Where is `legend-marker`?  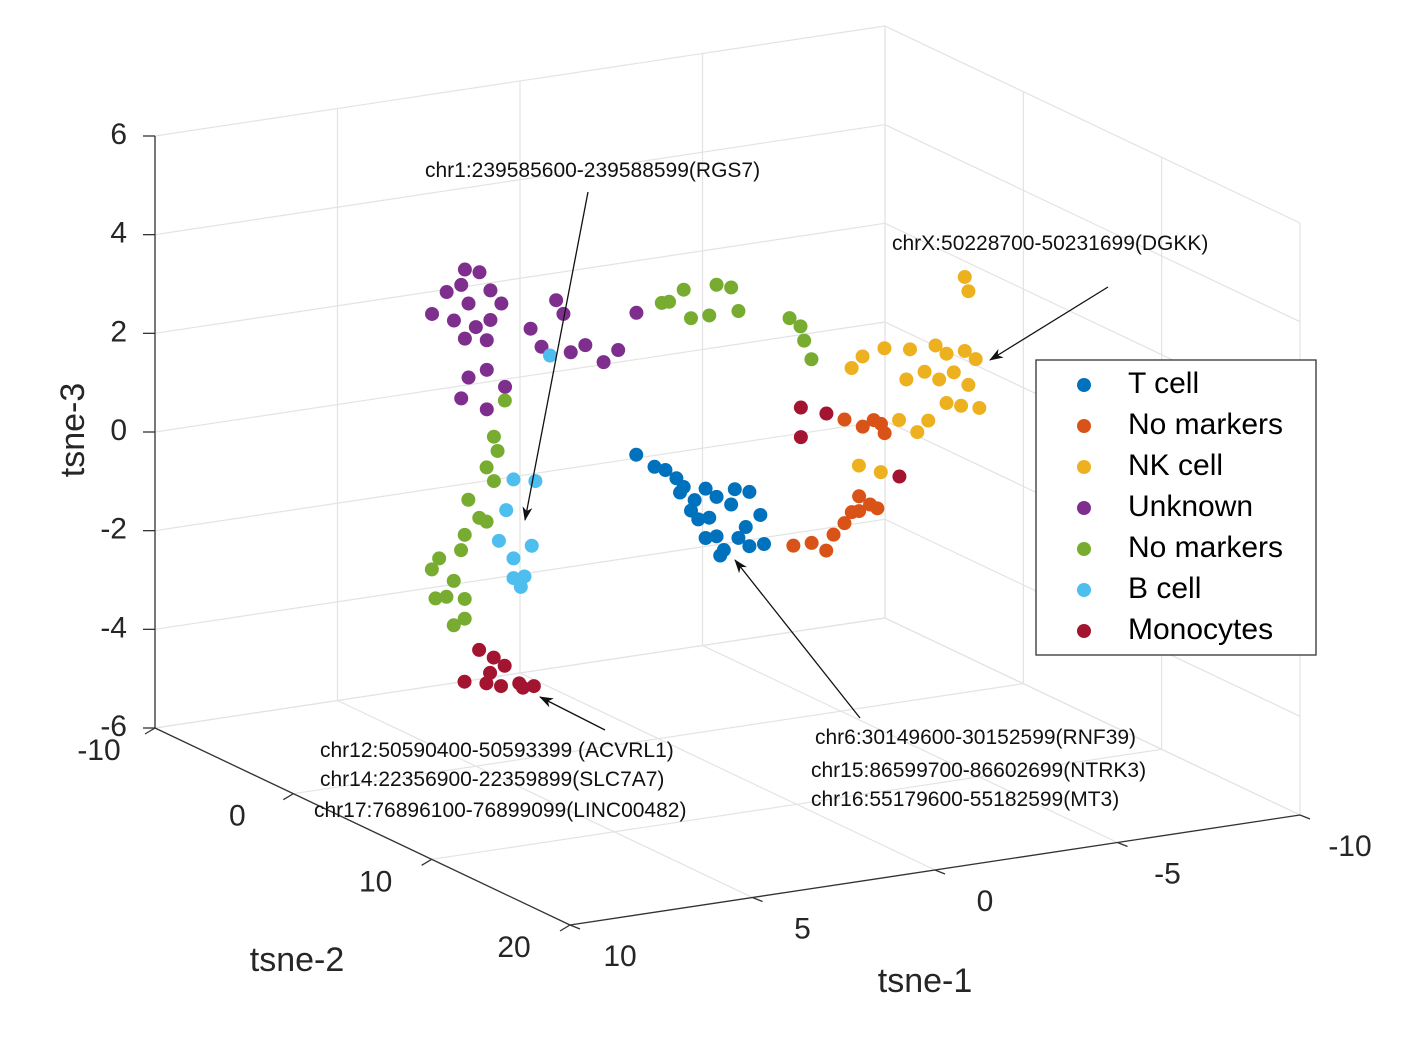 legend-marker is located at coordinates (1084, 631).